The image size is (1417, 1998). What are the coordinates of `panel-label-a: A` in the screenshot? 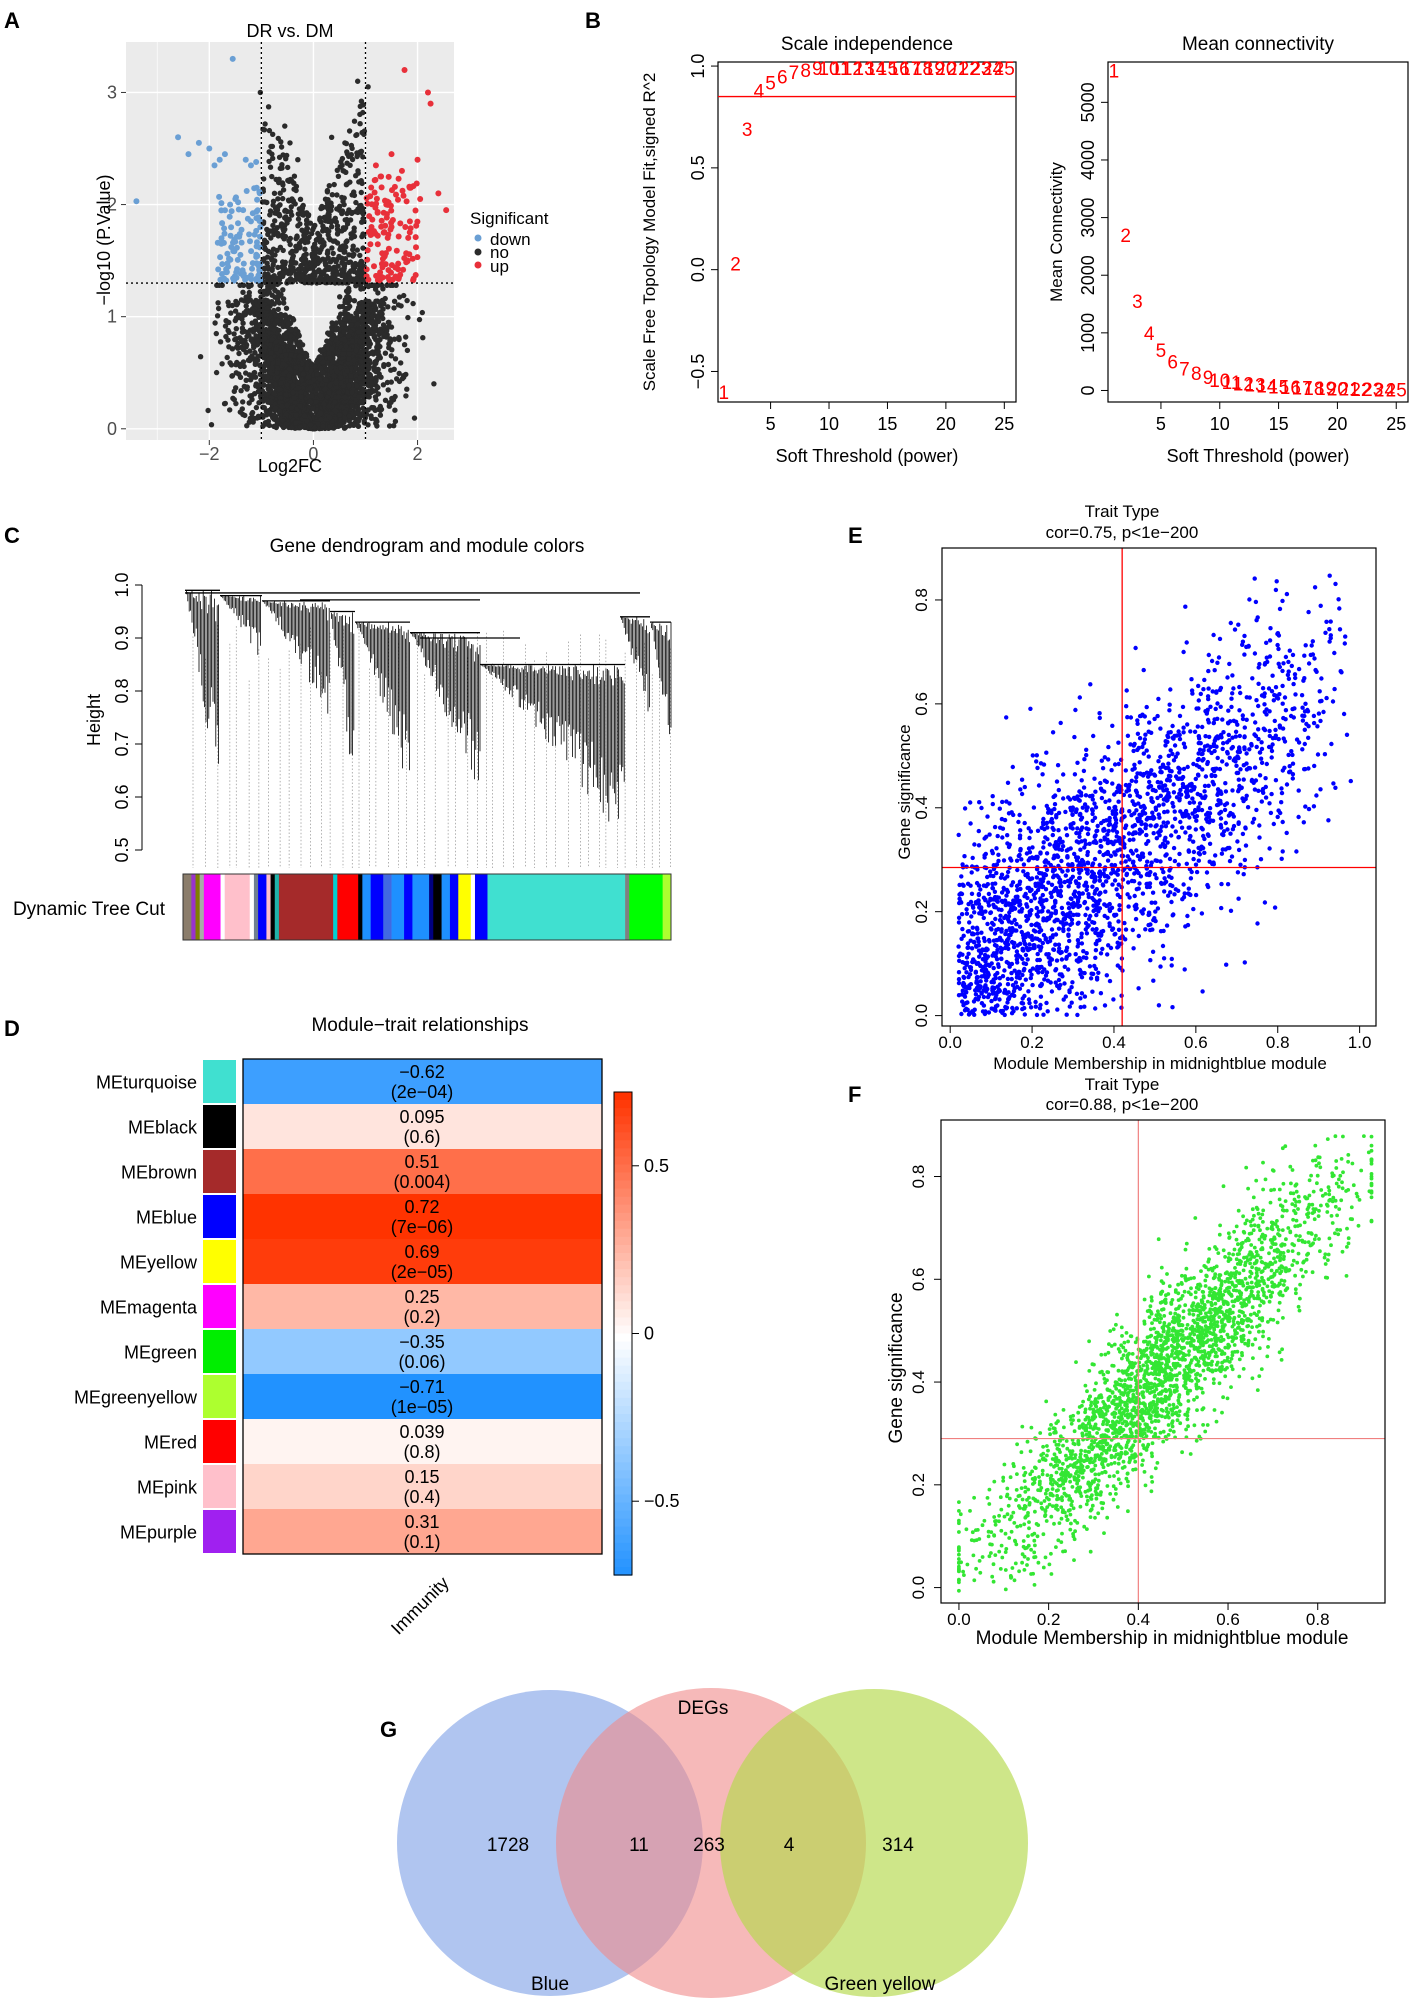 It's located at (12, 20).